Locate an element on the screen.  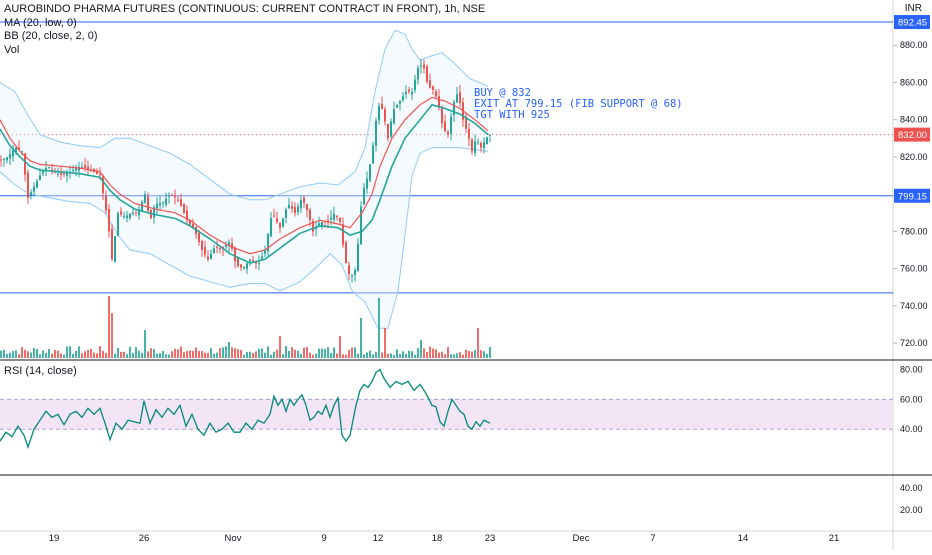
price-axis-badge-label: 892.45 is located at coordinates (912, 23).